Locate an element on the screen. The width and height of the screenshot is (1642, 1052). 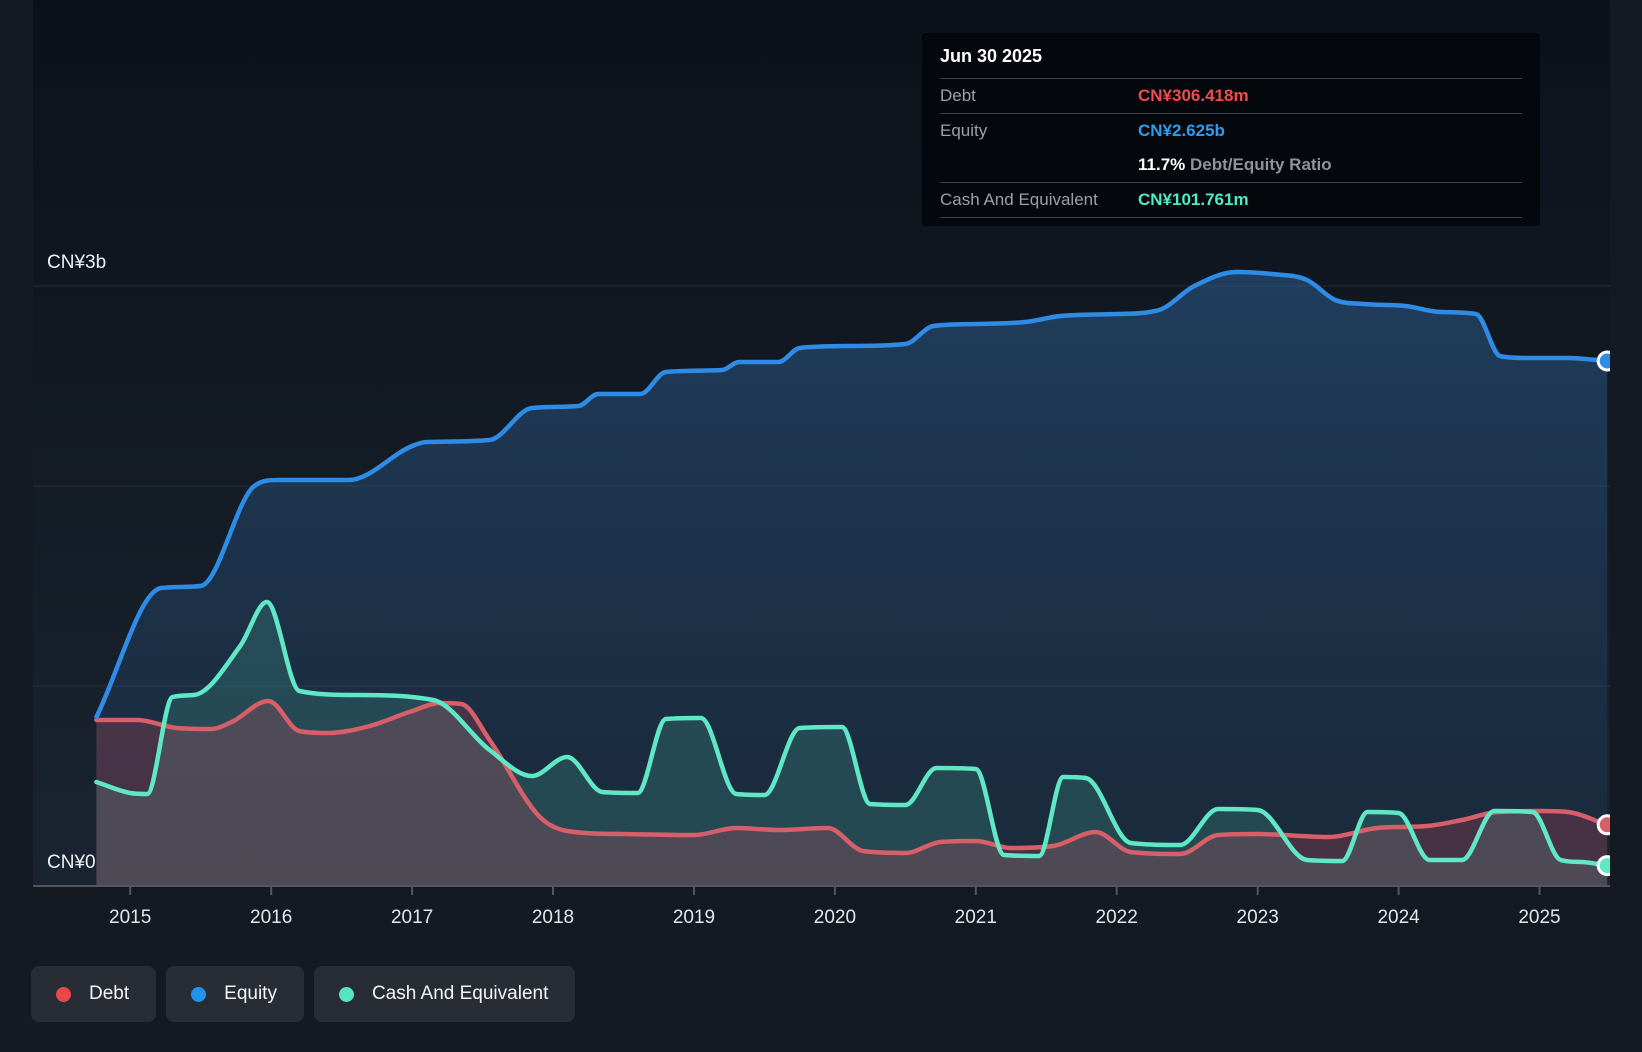
x-tick-label: 2025 is located at coordinates (1539, 917).